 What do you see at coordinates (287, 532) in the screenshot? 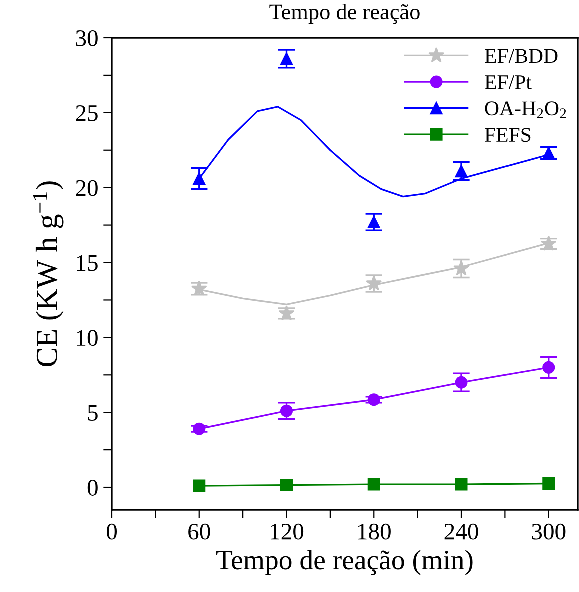
I see `x-tick-label: 120` at bounding box center [287, 532].